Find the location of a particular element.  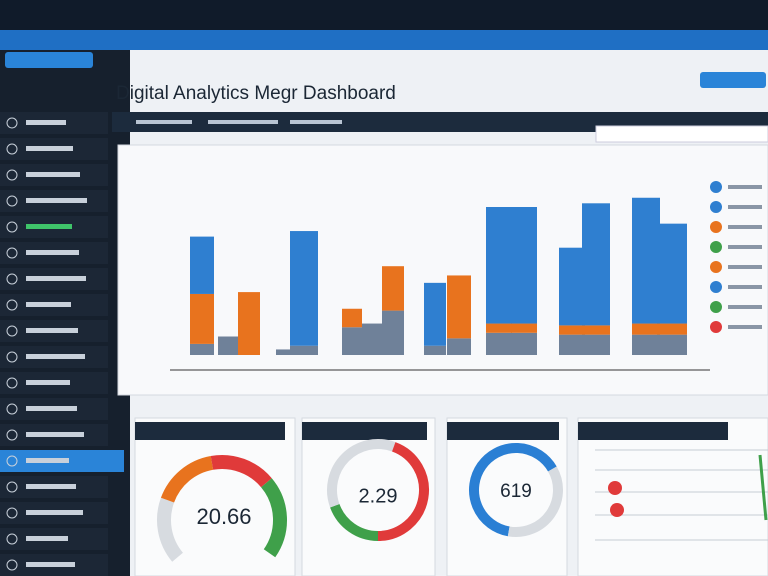

sidebar-button is located at coordinates (49, 60).